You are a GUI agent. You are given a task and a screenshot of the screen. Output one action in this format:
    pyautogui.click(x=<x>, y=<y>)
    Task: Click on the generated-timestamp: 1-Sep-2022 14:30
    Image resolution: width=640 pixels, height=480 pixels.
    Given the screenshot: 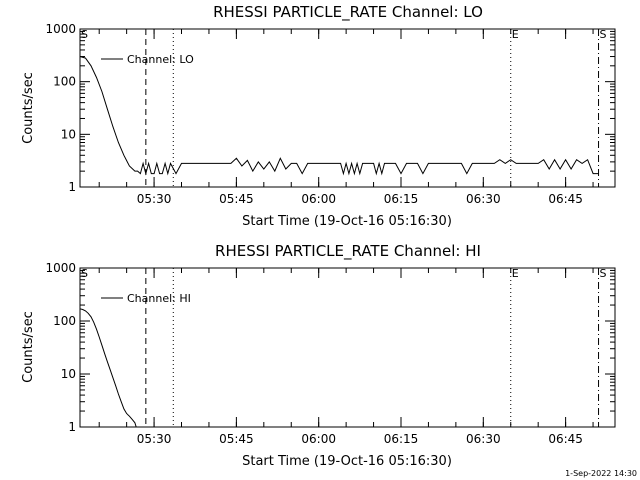 What is the action you would take?
    pyautogui.click(x=601, y=473)
    